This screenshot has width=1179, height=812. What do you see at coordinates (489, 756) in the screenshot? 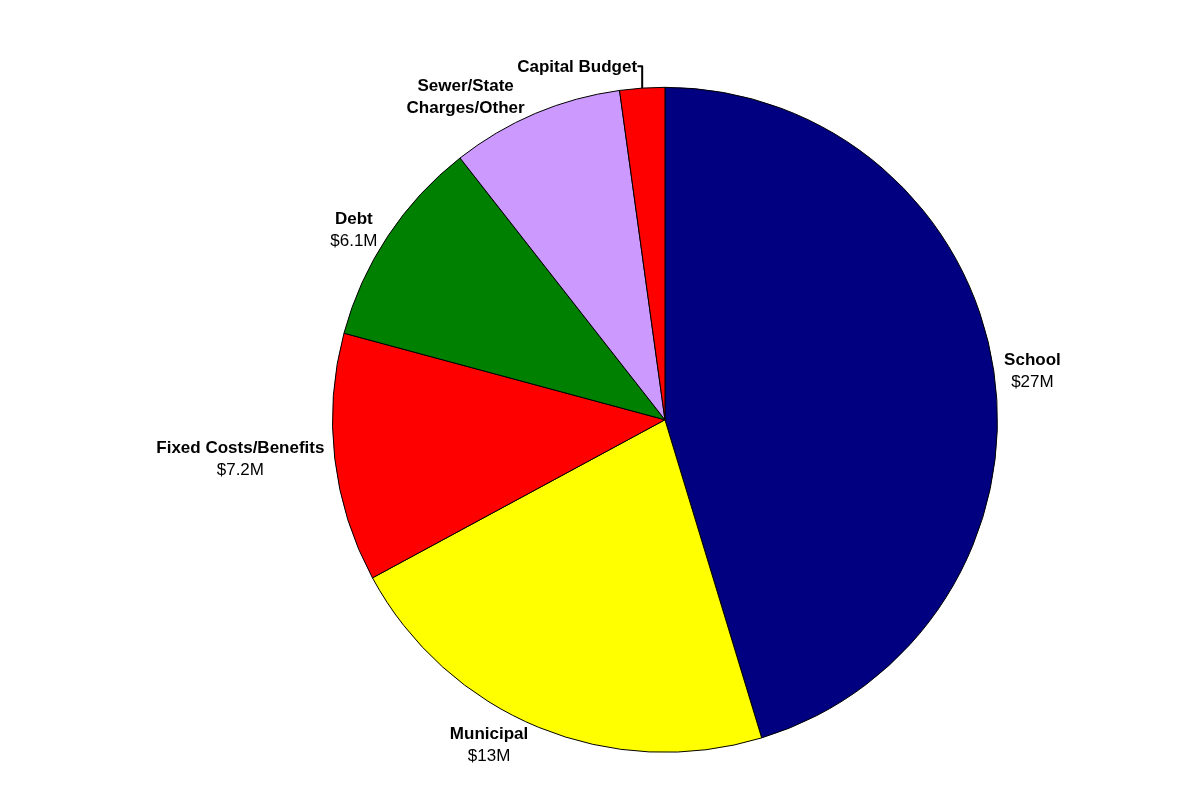
I see `data-label: $13M` at bounding box center [489, 756].